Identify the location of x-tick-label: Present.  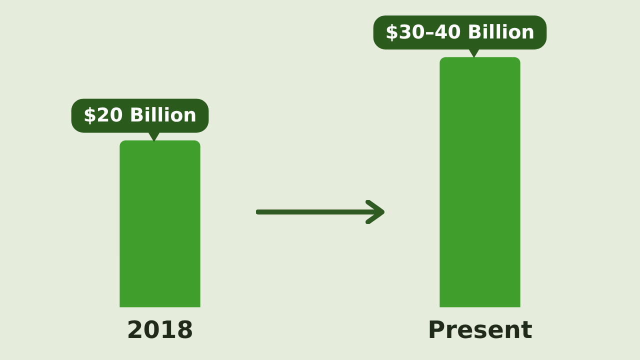
(480, 330).